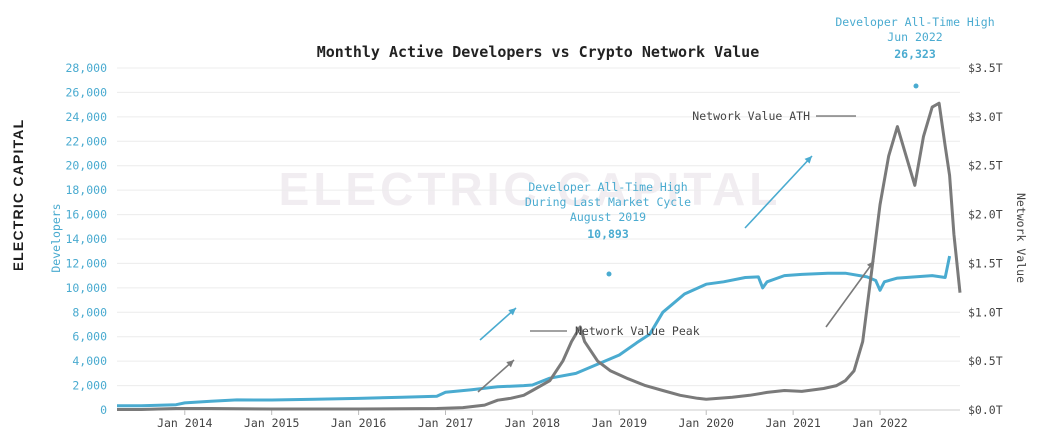 The image size is (1056, 447). I want to click on y-tick-left: 26,000, so click(86, 92).